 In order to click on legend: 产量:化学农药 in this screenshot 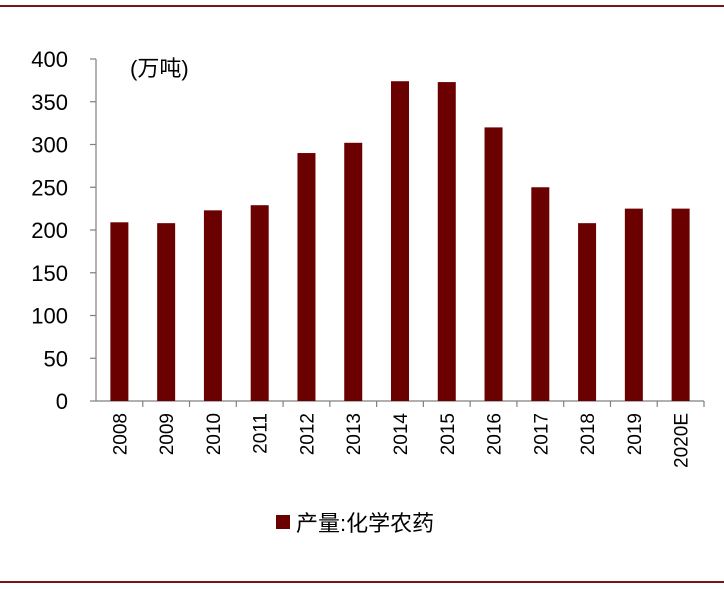, I will do `click(355, 523)`.